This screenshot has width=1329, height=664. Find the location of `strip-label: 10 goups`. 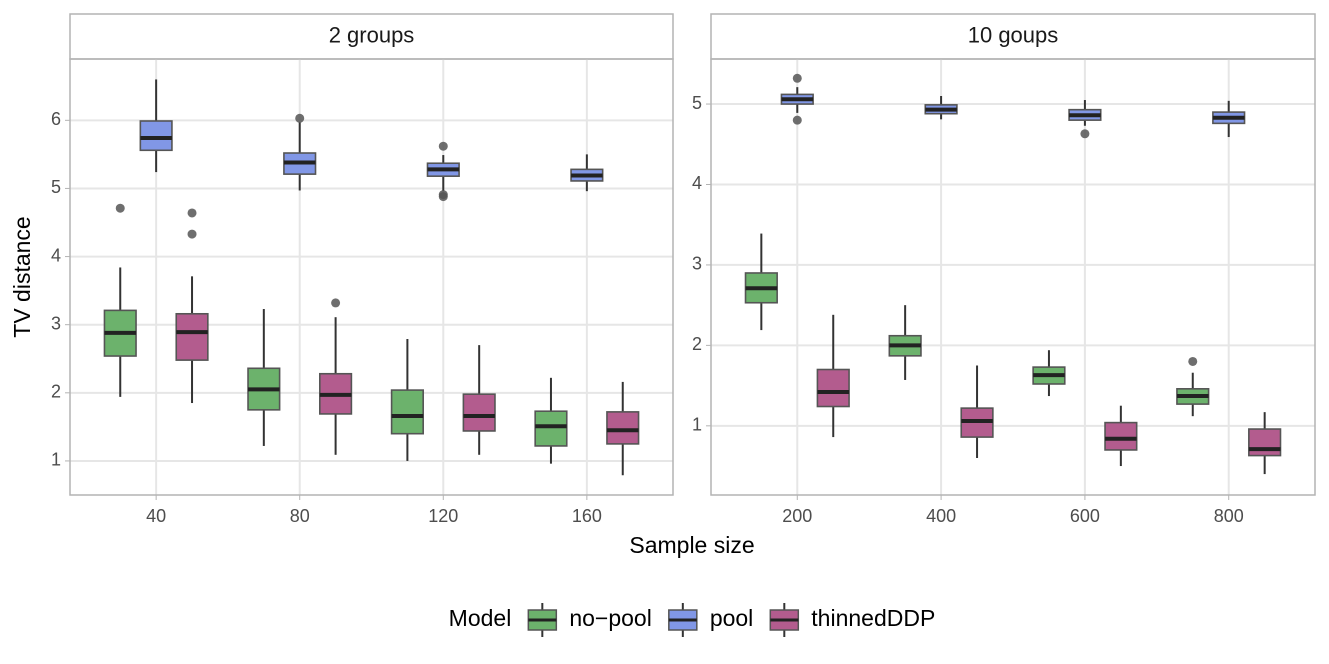

strip-label: 10 goups is located at coordinates (1013, 34).